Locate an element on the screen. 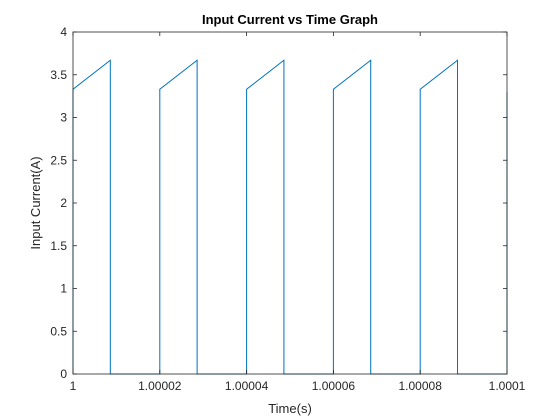 The image size is (560, 420). x-tick-label: 1.00004 is located at coordinates (247, 386).